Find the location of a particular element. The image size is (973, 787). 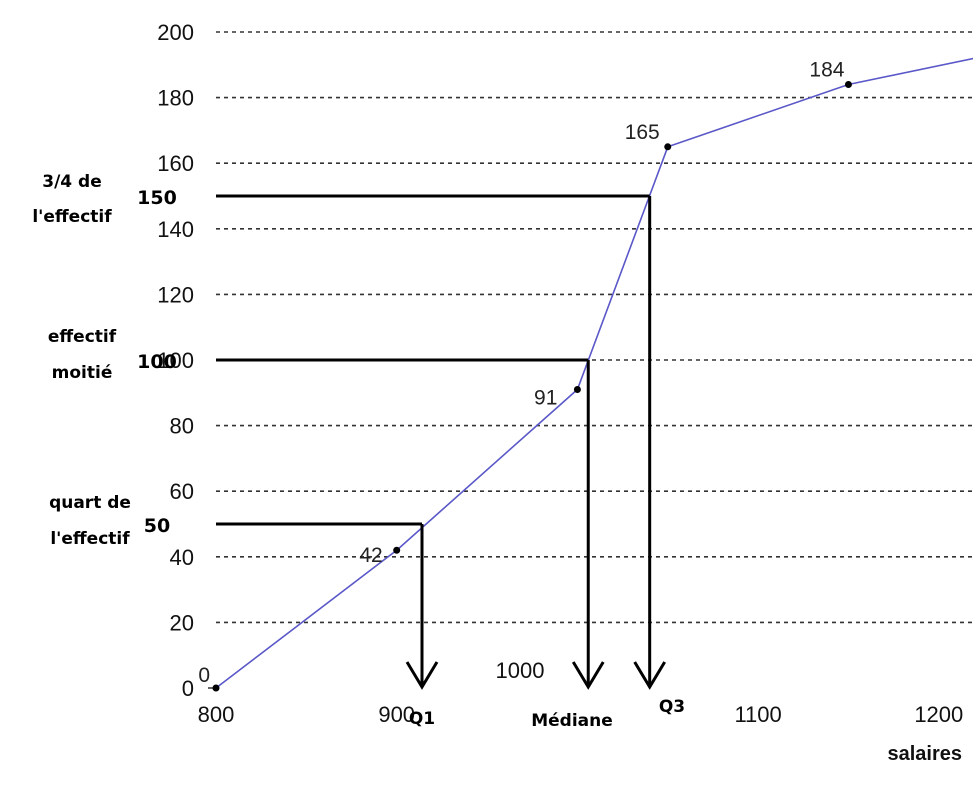

y-tick-label: 60 is located at coordinates (182, 491).